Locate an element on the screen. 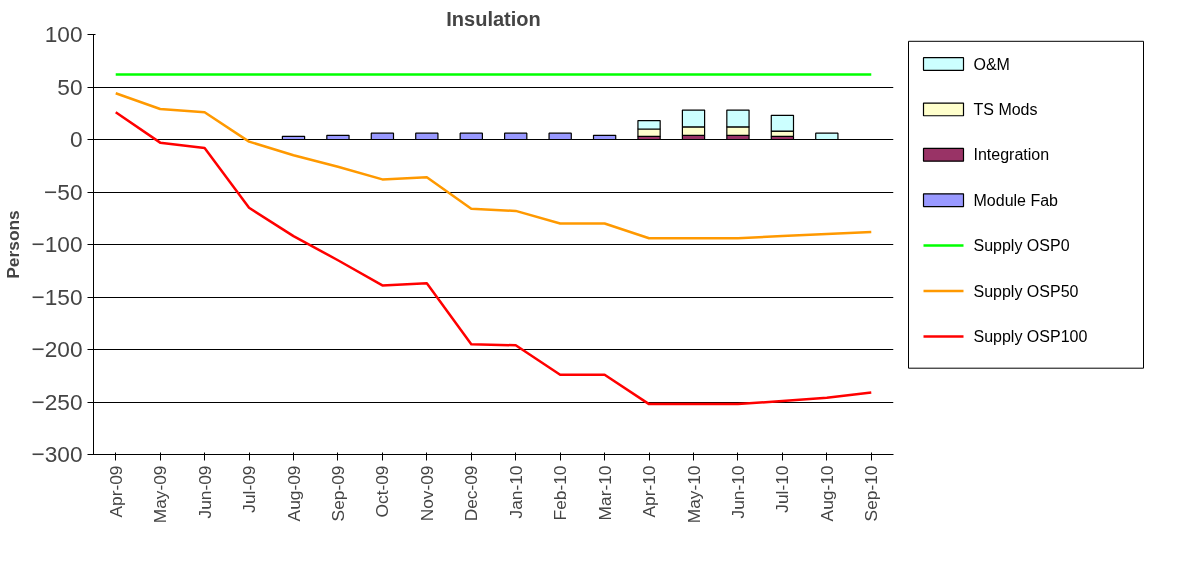 The height and width of the screenshot is (579, 1198). y-tick-label: 100 is located at coordinates (63, 34).